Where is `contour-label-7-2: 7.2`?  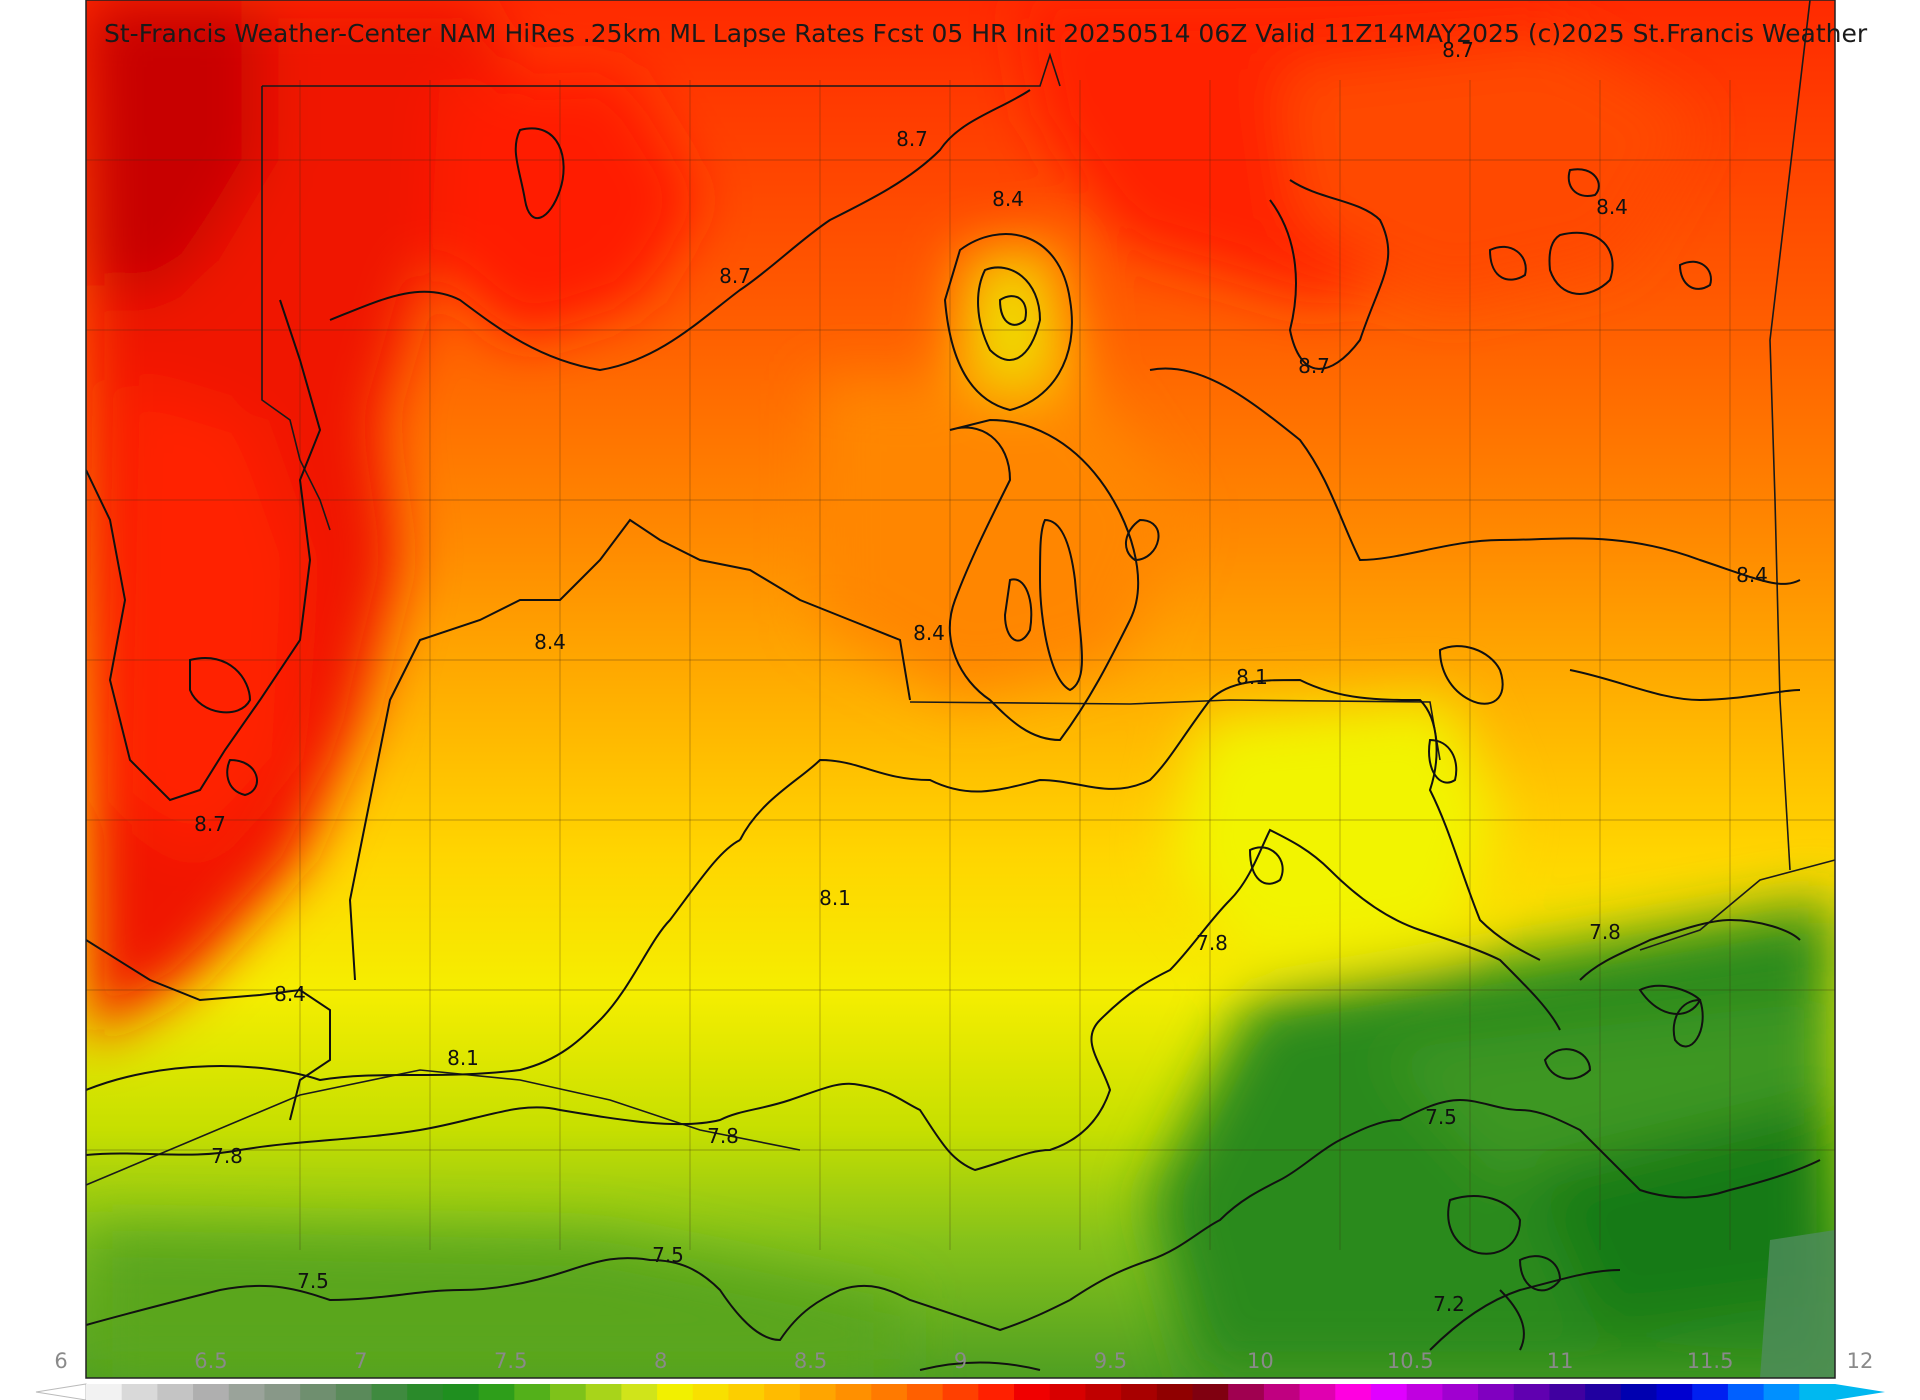 contour-label-7-2: 7.2 is located at coordinates (1449, 1304).